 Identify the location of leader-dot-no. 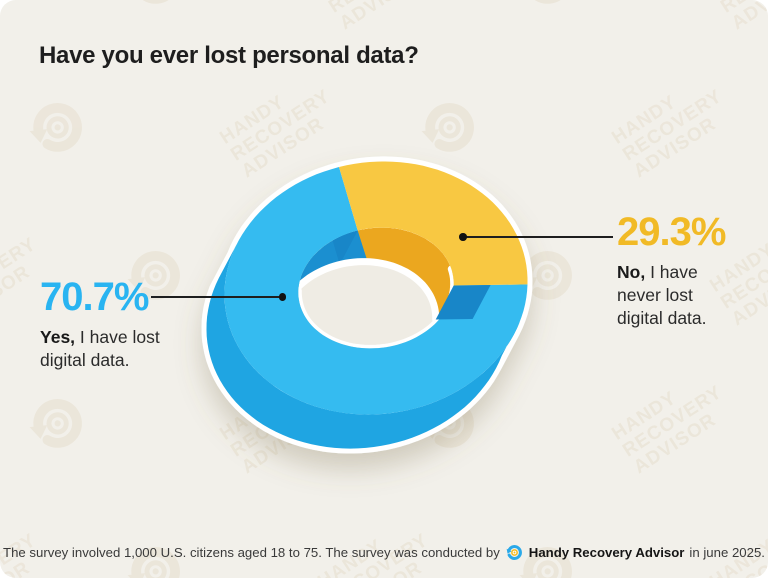
(463, 237).